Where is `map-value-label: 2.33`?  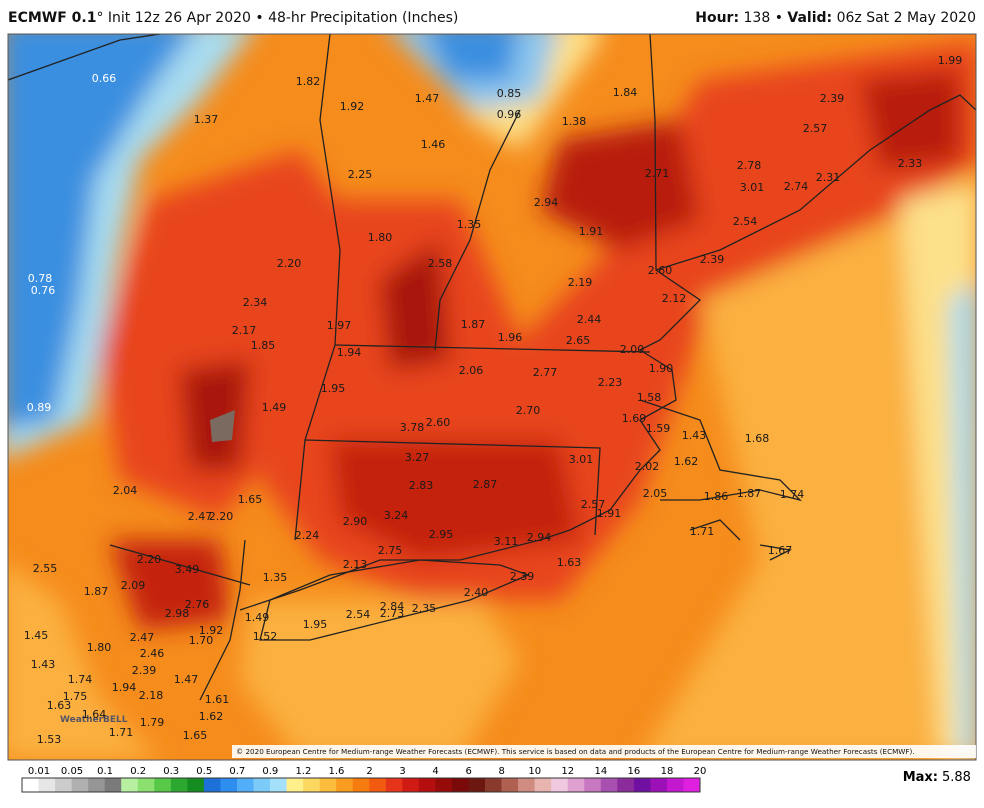
map-value-label: 2.33 is located at coordinates (910, 163).